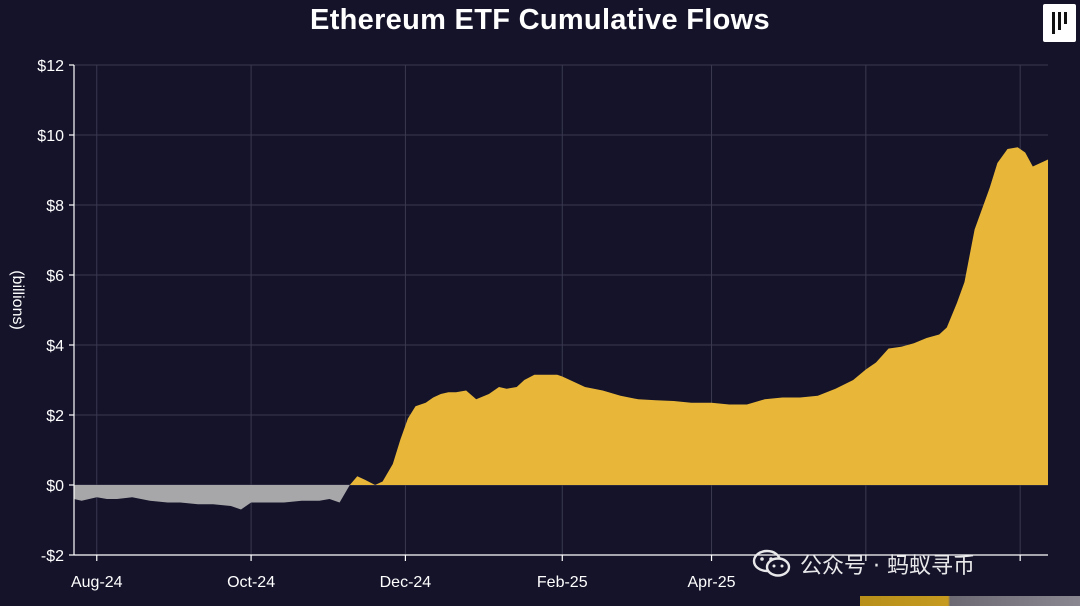 This screenshot has height=606, width=1080. What do you see at coordinates (55, 346) in the screenshot?
I see `y-tick-label: $4` at bounding box center [55, 346].